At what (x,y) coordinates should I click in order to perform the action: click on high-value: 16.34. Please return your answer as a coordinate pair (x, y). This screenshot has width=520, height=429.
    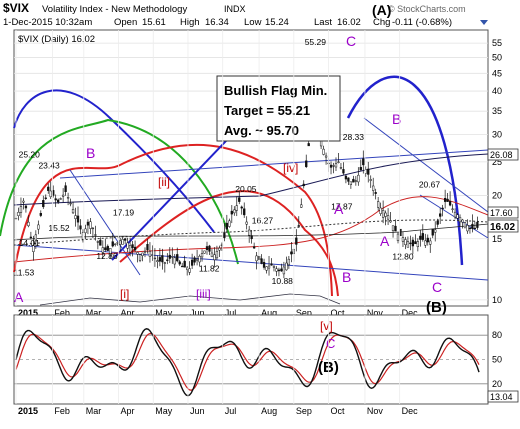
    Looking at the image, I should click on (217, 22).